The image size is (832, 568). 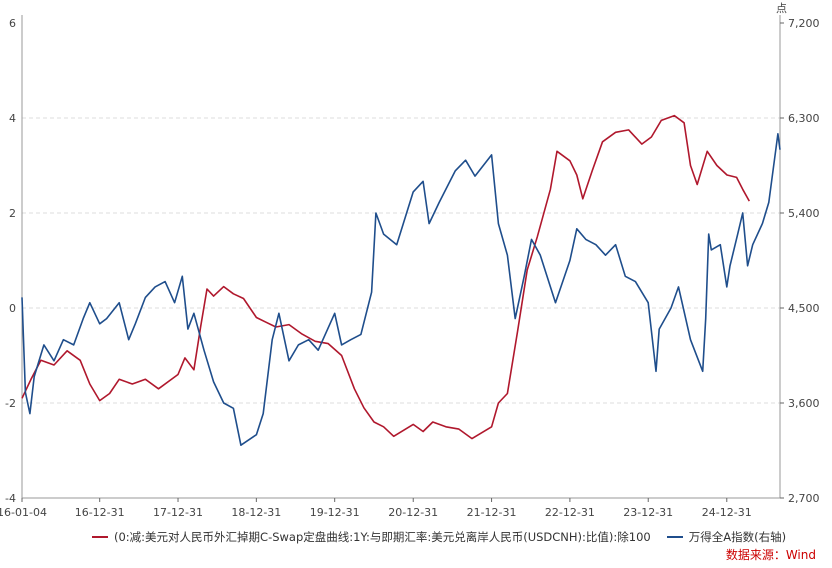 What do you see at coordinates (737, 537) in the screenshot?
I see `legend-label-wind-a: 万得全A指数(右轴)` at bounding box center [737, 537].